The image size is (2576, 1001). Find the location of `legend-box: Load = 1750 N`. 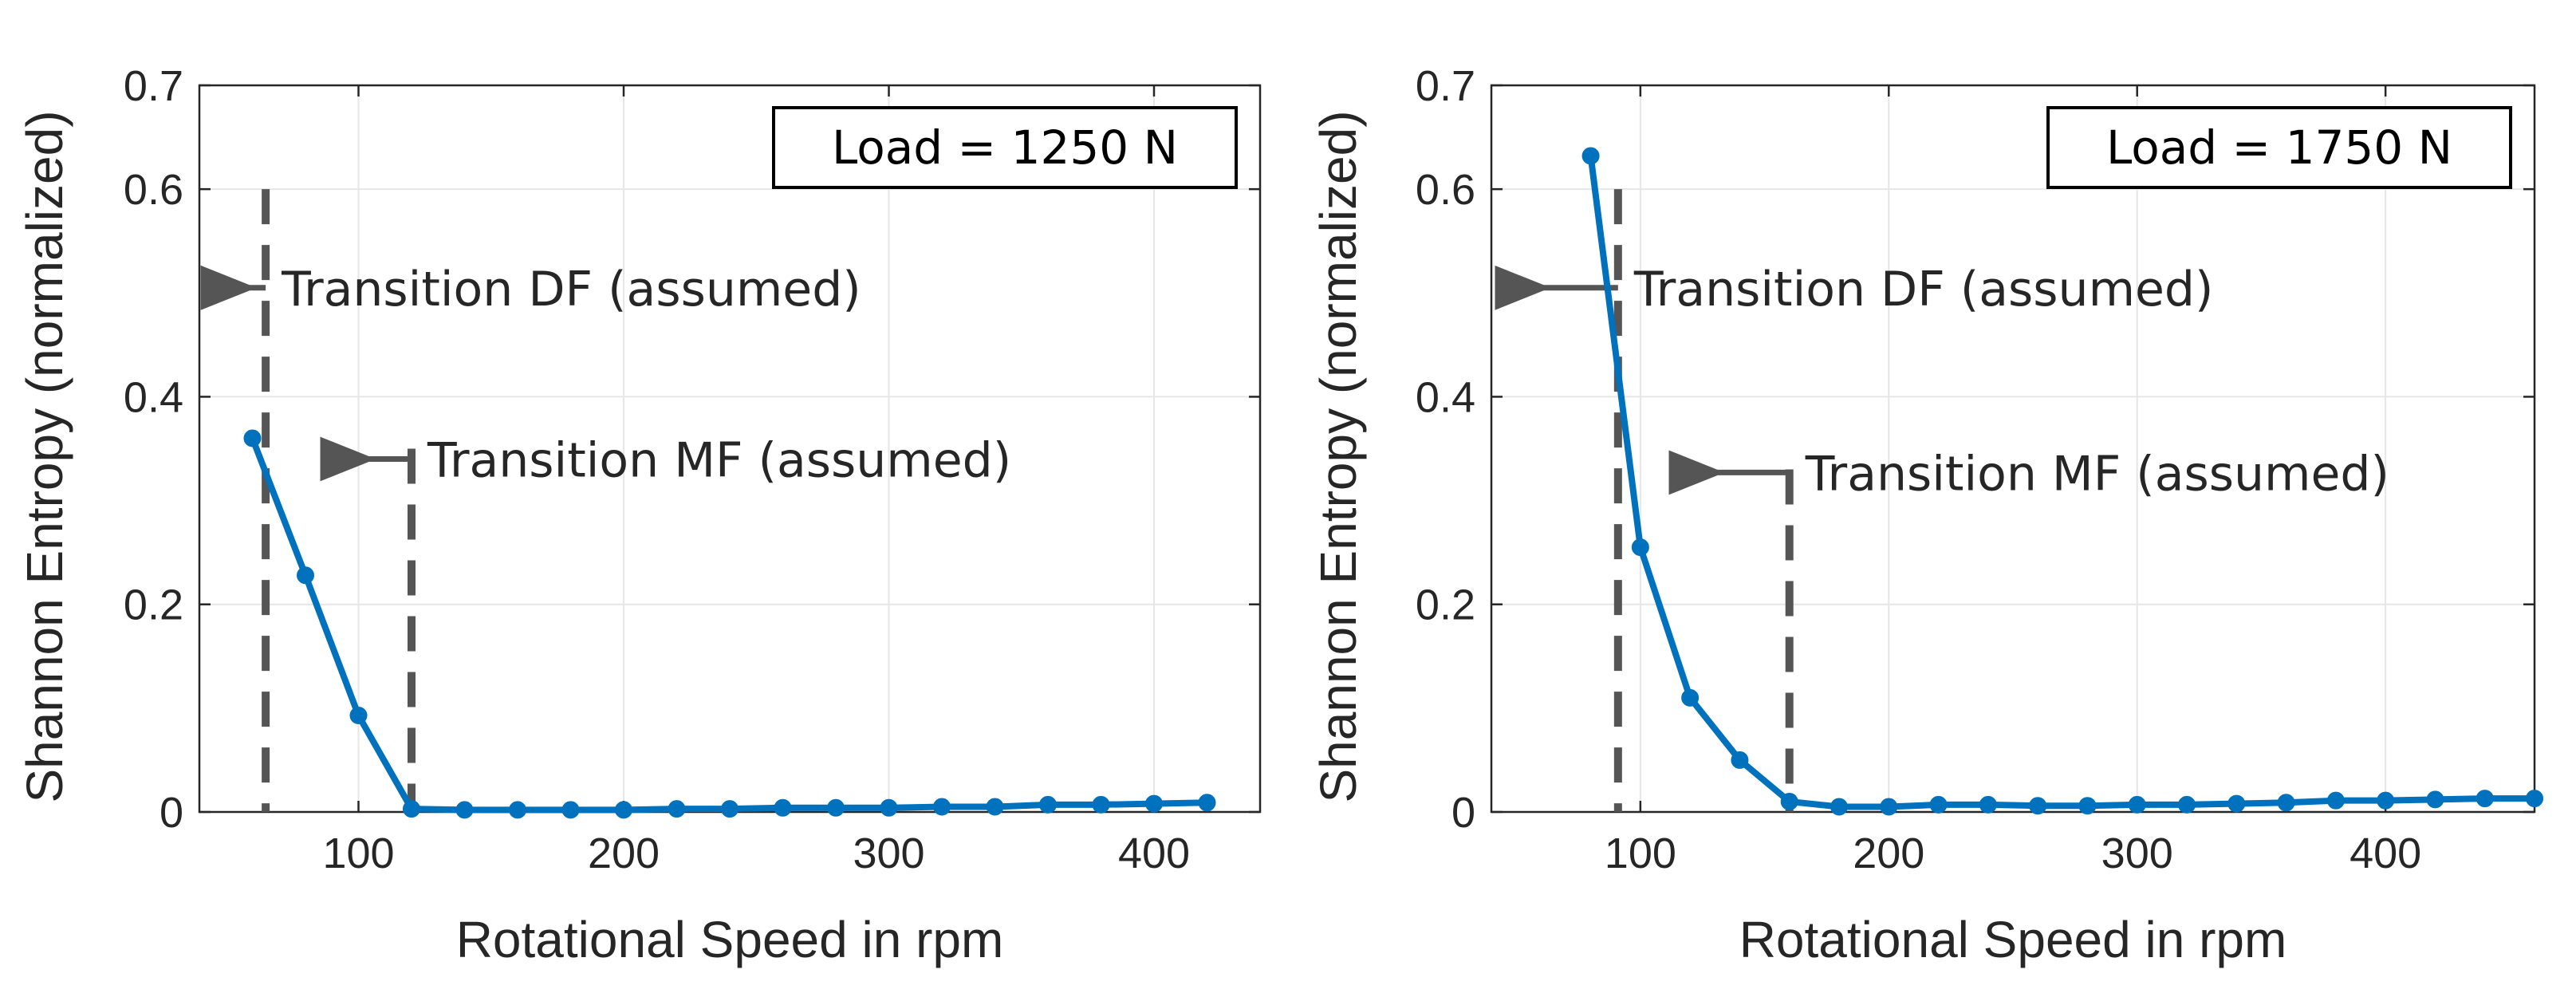

legend-box: Load = 1750 N is located at coordinates (2279, 147).